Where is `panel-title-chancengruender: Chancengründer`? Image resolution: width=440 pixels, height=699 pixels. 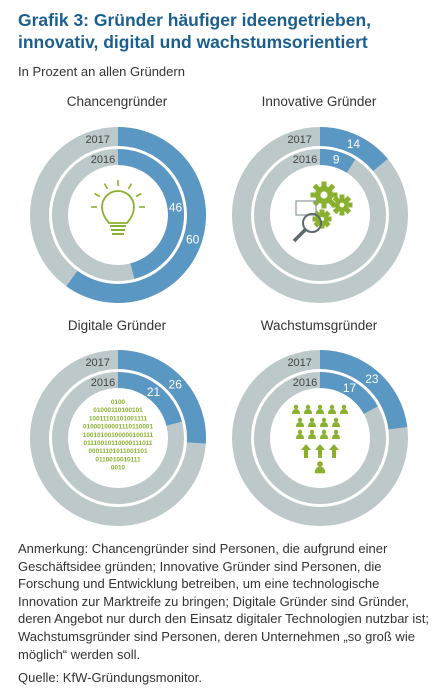
panel-title-chancengruender: Chancengründer is located at coordinates (117, 101).